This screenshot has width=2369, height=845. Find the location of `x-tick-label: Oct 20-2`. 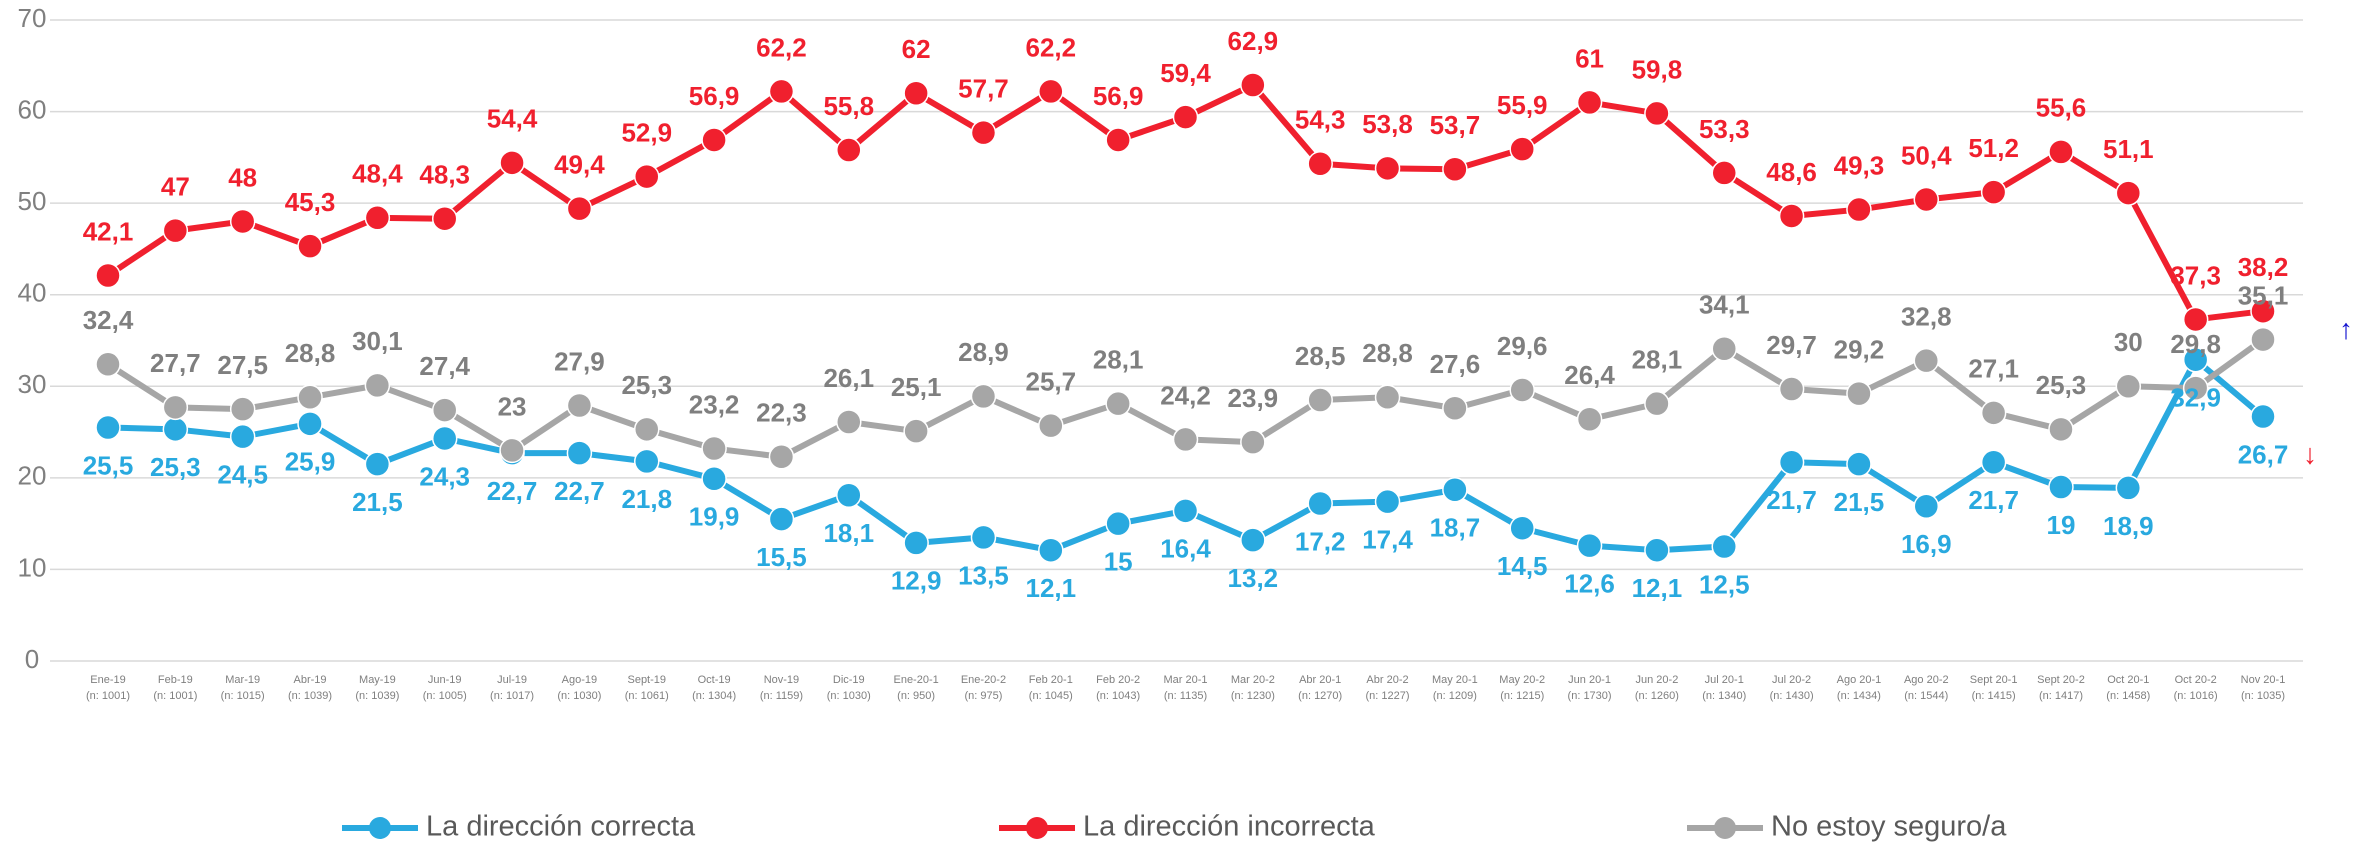

x-tick-label: Oct 20-2 is located at coordinates (2196, 680).